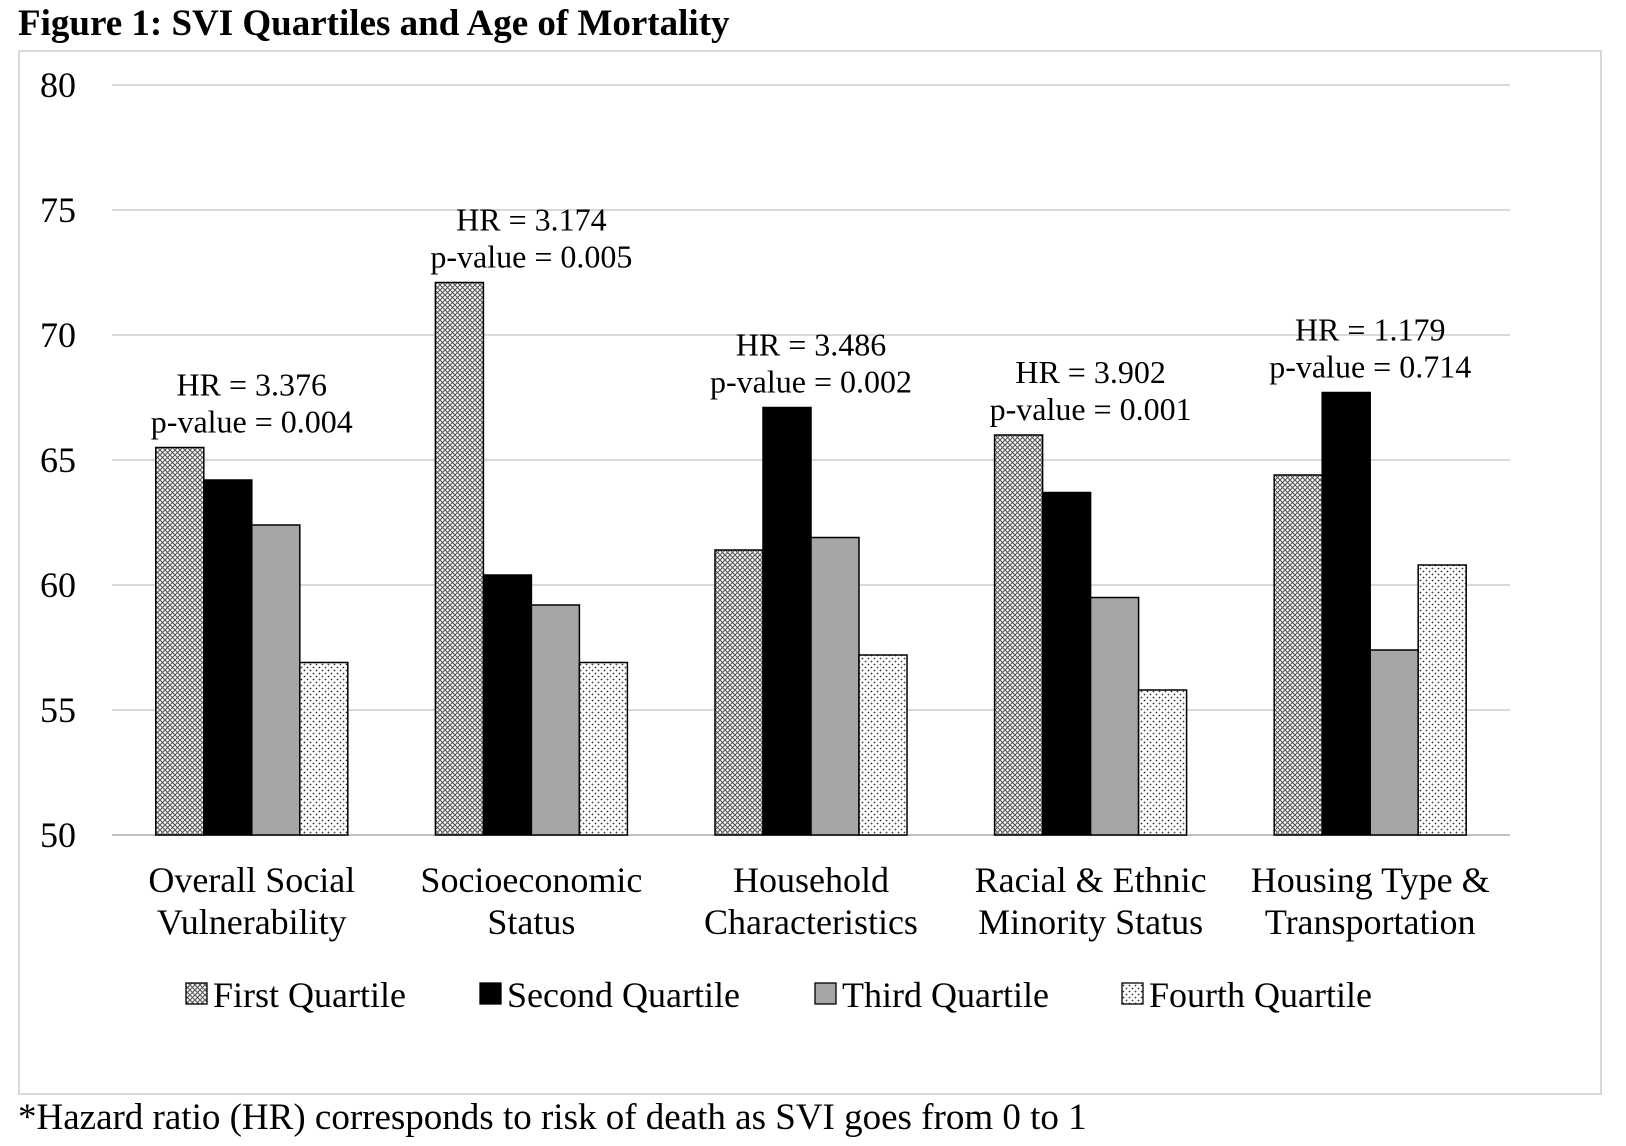 The image size is (1626, 1146). I want to click on legend-label: Second Quartile, so click(623, 995).